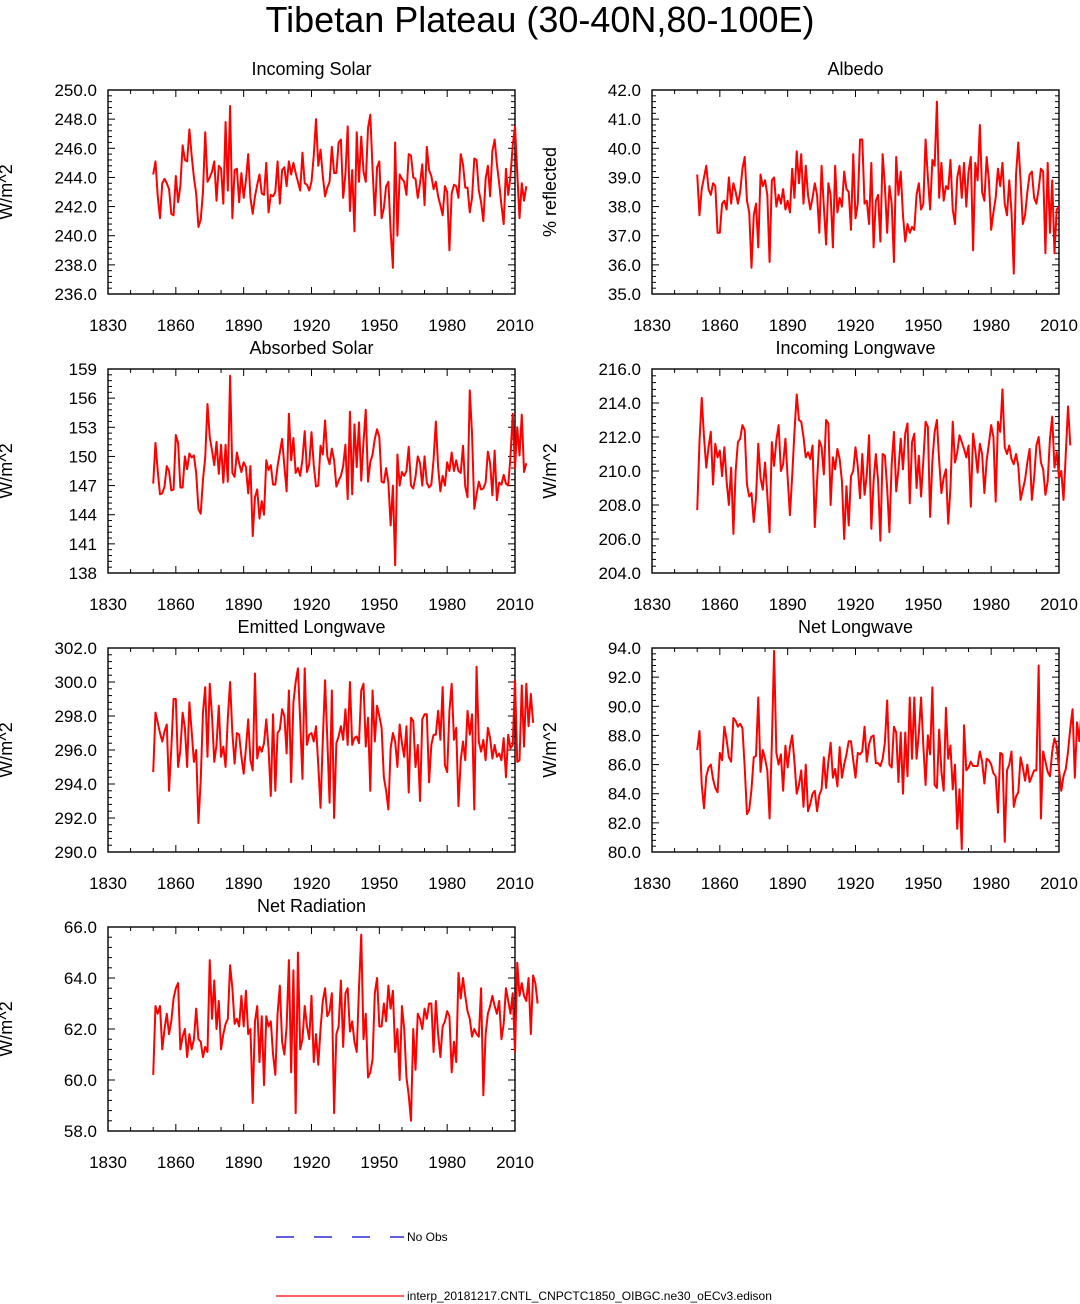 This screenshot has width=1080, height=1304. I want to click on panel-title: Incoming Longwave, so click(855, 348).